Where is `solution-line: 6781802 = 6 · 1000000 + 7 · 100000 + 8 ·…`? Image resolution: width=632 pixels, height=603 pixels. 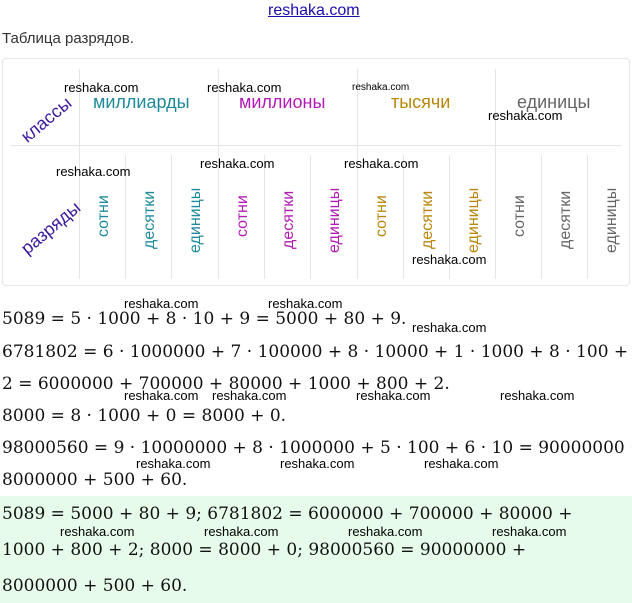 solution-line: 6781802 = 6 · 1000000 + 7 · 100000 + 8 ·… is located at coordinates (315, 352).